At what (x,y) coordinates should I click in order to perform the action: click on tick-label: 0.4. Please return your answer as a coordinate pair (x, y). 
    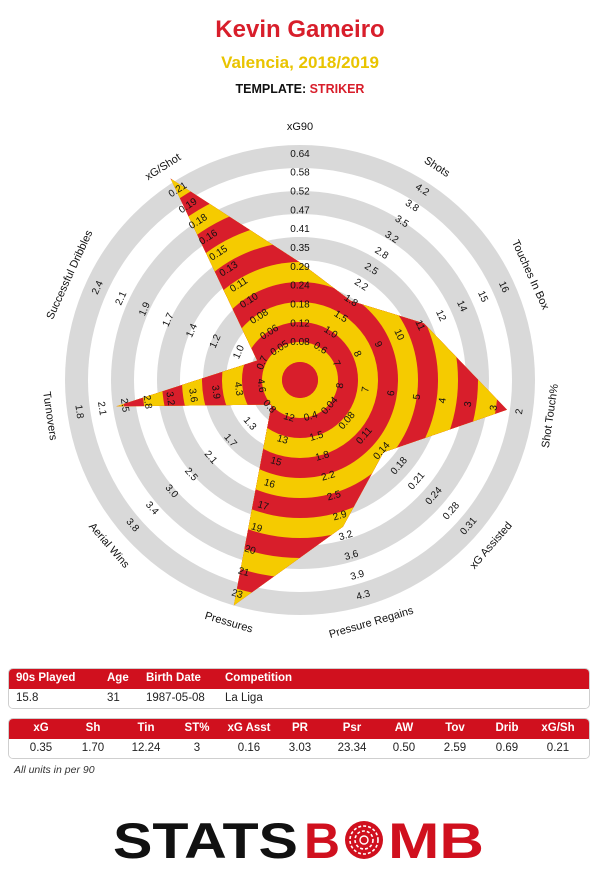
    Looking at the image, I should click on (311, 416).